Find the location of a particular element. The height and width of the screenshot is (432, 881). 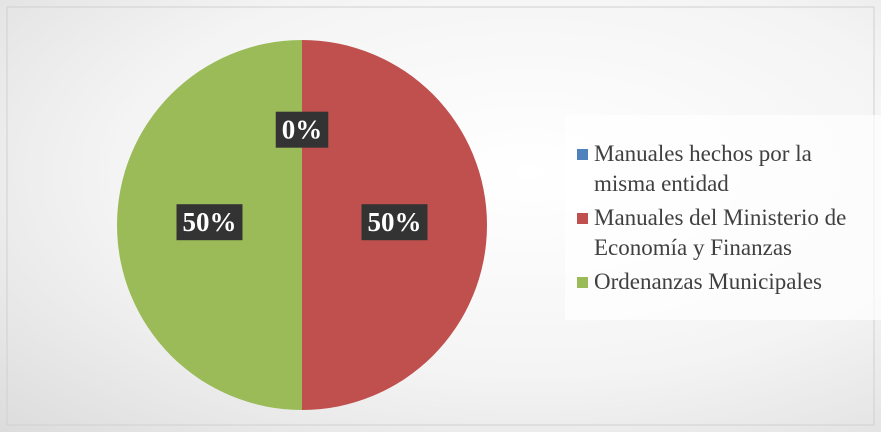

data-label: 0% is located at coordinates (302, 130).